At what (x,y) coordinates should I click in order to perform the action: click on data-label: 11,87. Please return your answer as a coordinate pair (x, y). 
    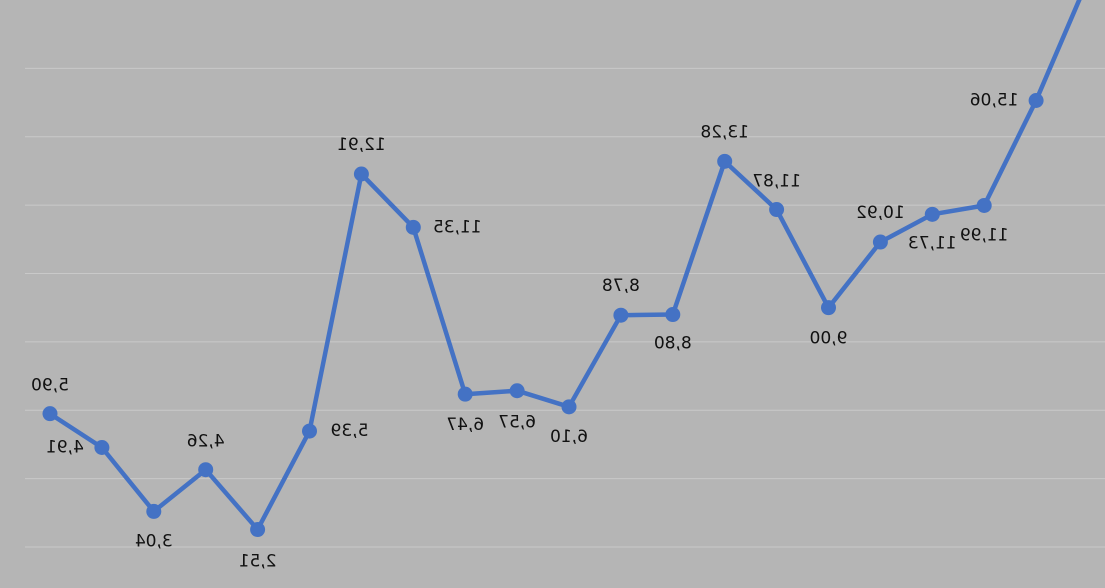
    Looking at the image, I should click on (776, 182).